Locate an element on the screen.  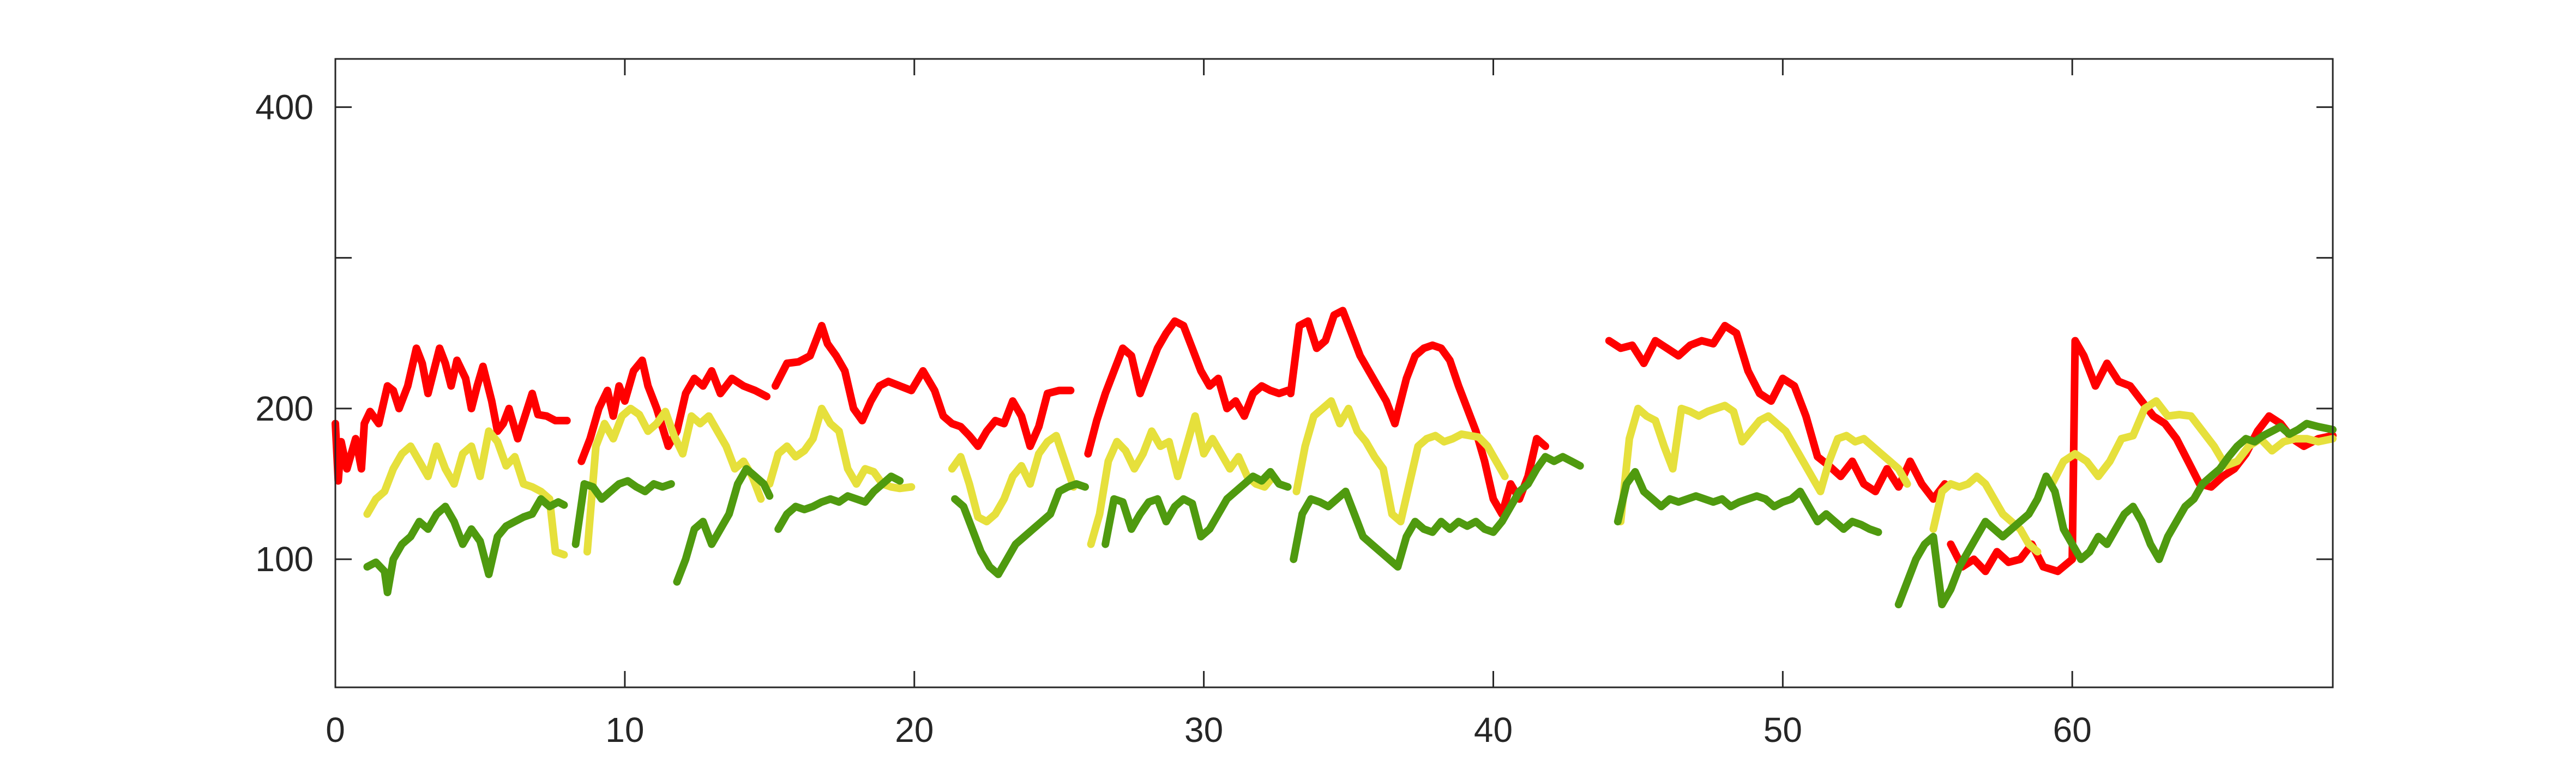
x-tick-label: 10 is located at coordinates (624, 730).